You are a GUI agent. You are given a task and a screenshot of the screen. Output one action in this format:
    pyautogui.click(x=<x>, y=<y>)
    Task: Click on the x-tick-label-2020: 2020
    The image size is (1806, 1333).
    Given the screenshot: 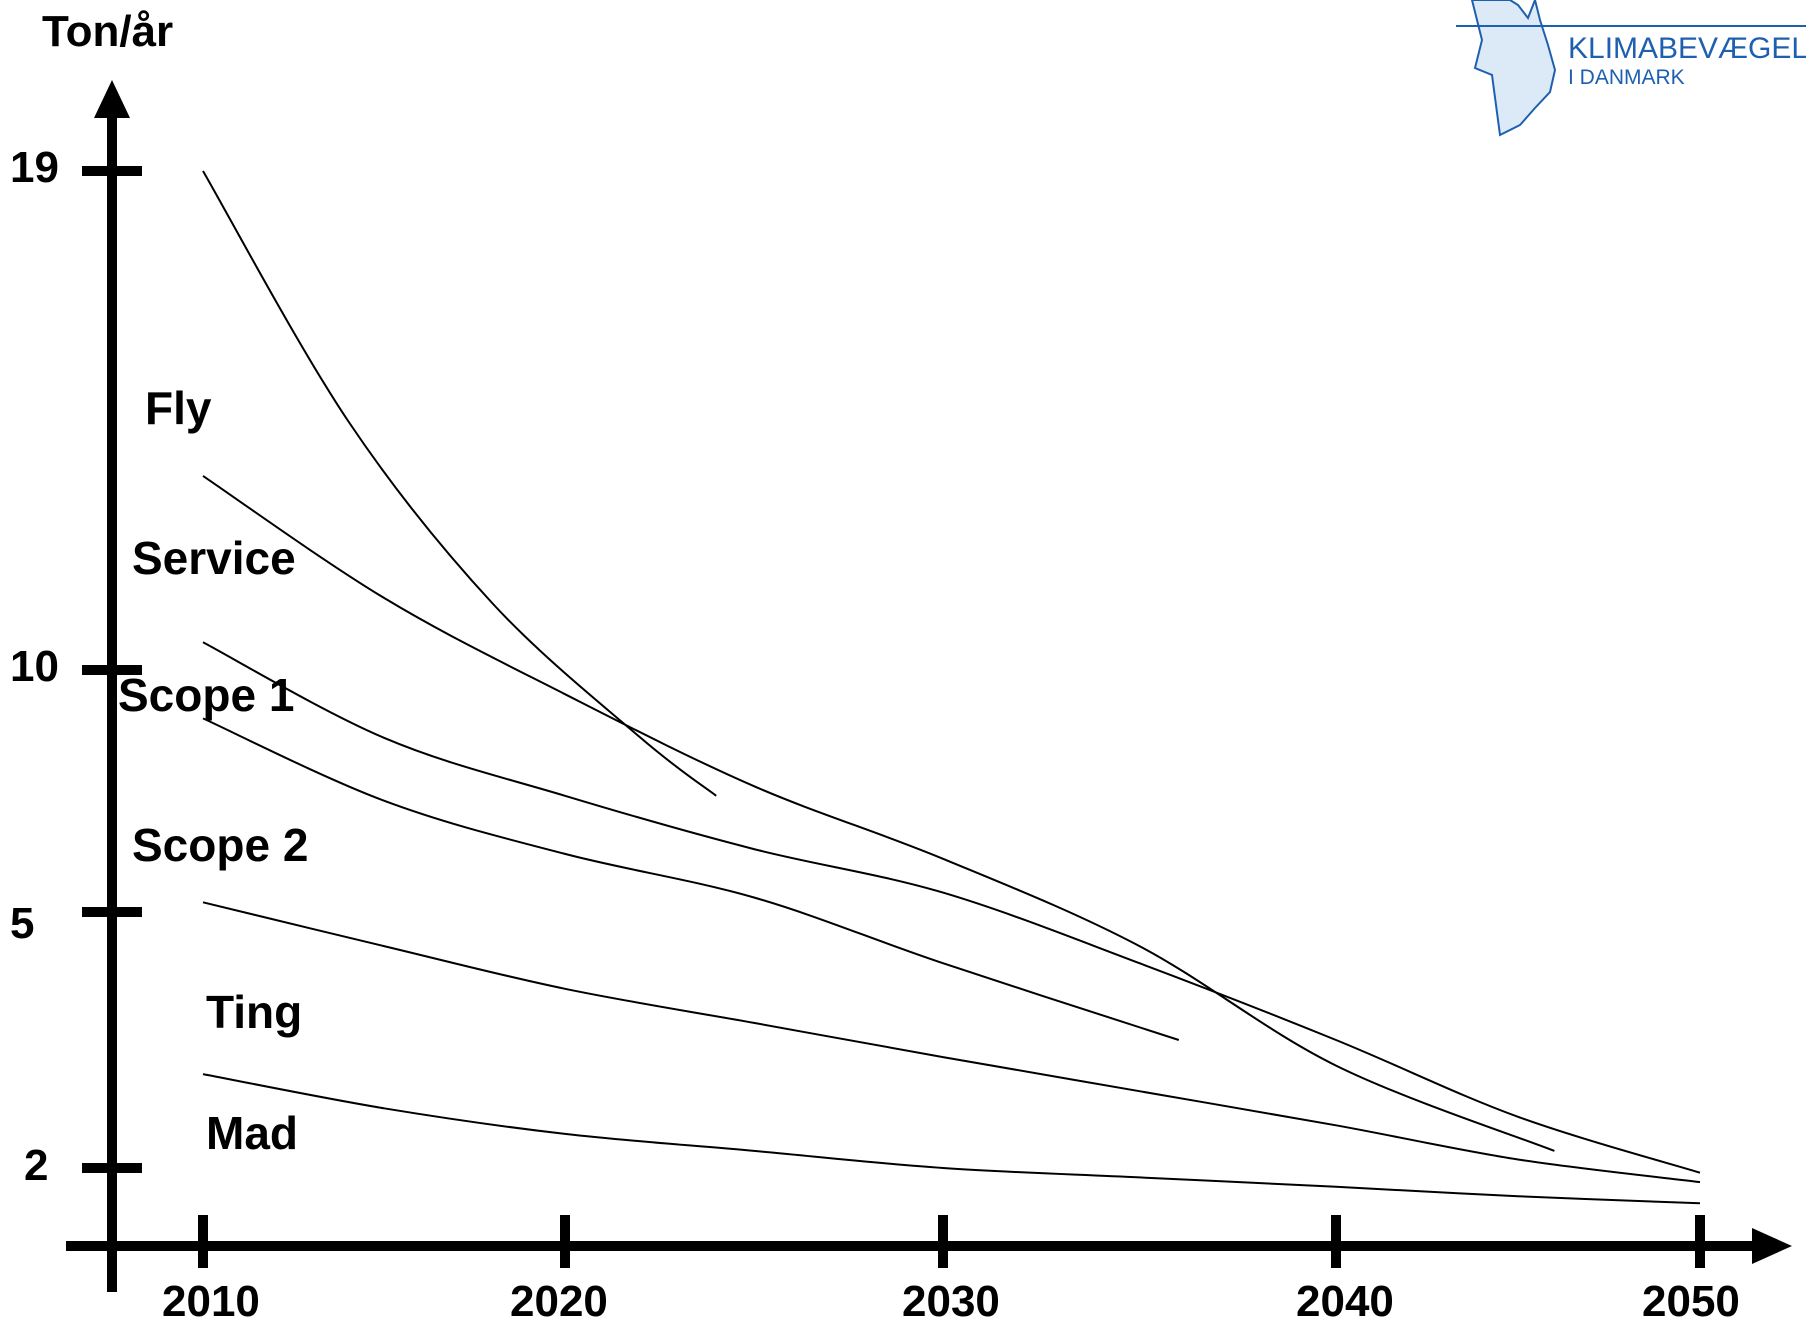 What is the action you would take?
    pyautogui.click(x=559, y=1301)
    